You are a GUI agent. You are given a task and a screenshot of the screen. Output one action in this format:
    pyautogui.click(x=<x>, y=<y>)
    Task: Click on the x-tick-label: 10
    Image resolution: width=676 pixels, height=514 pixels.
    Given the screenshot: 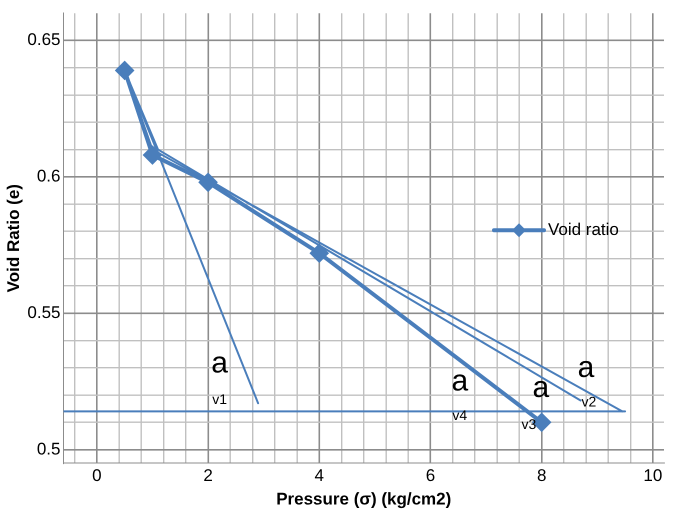 What is the action you would take?
    pyautogui.click(x=652, y=476)
    